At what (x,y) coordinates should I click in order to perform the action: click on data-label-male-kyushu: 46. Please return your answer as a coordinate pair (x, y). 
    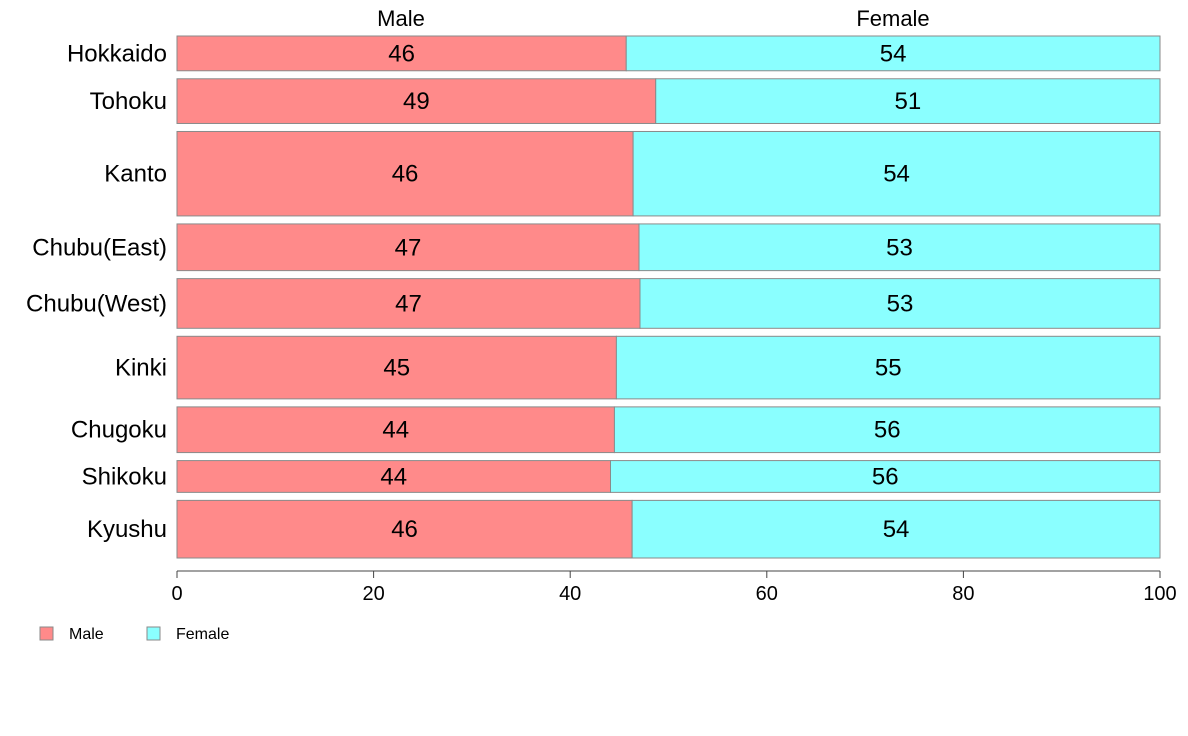
    Looking at the image, I should click on (404, 529).